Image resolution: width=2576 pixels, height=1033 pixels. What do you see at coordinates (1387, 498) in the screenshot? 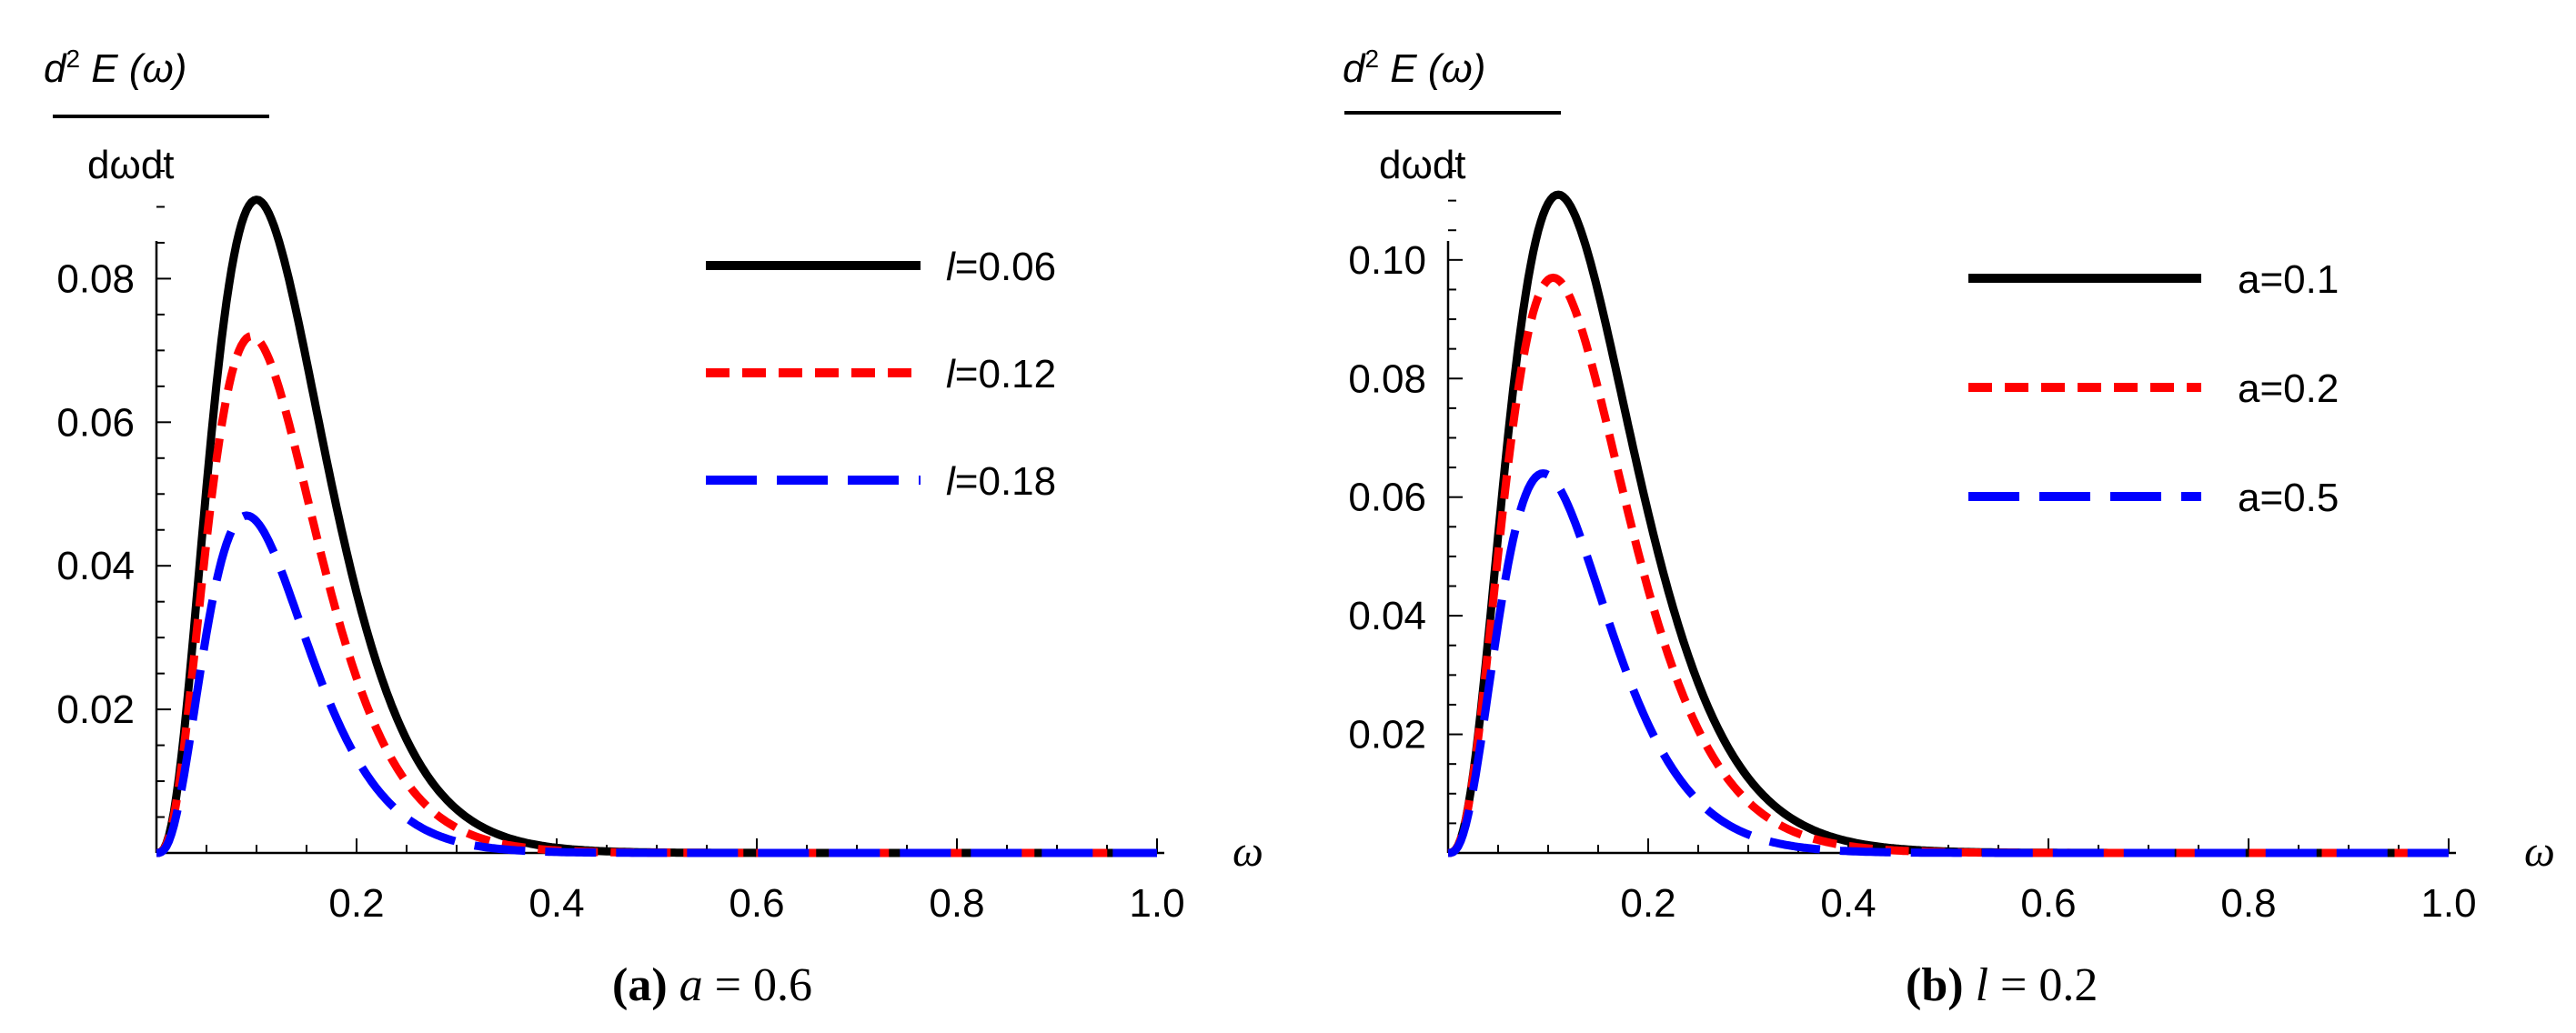
I see `panel-b-y-tick-label: 0.06` at bounding box center [1387, 498].